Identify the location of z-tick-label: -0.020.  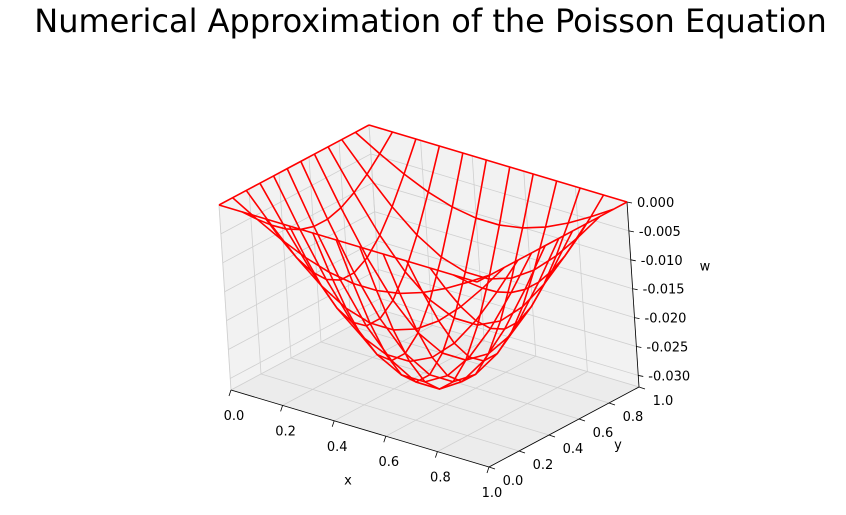
(666, 319).